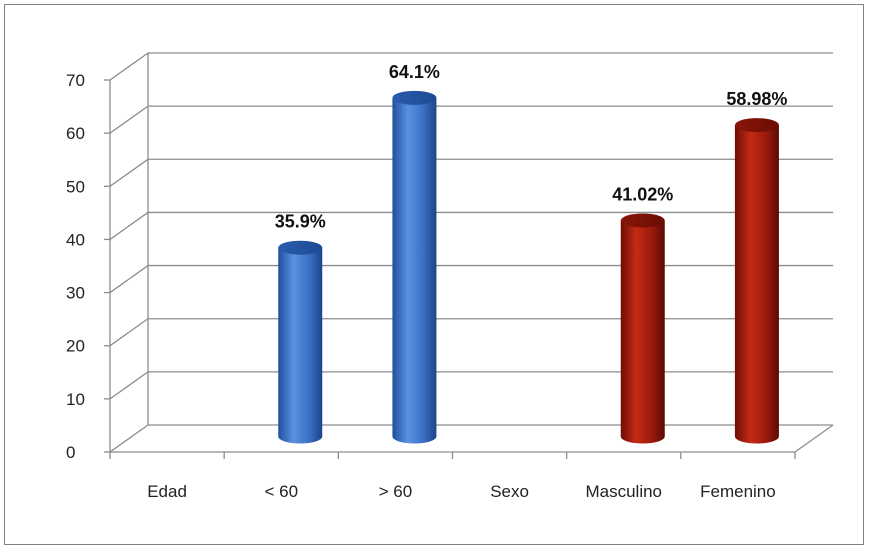 Image resolution: width=869 pixels, height=549 pixels. Describe the element at coordinates (75, 346) in the screenshot. I see `y-tick-label: 20` at that location.